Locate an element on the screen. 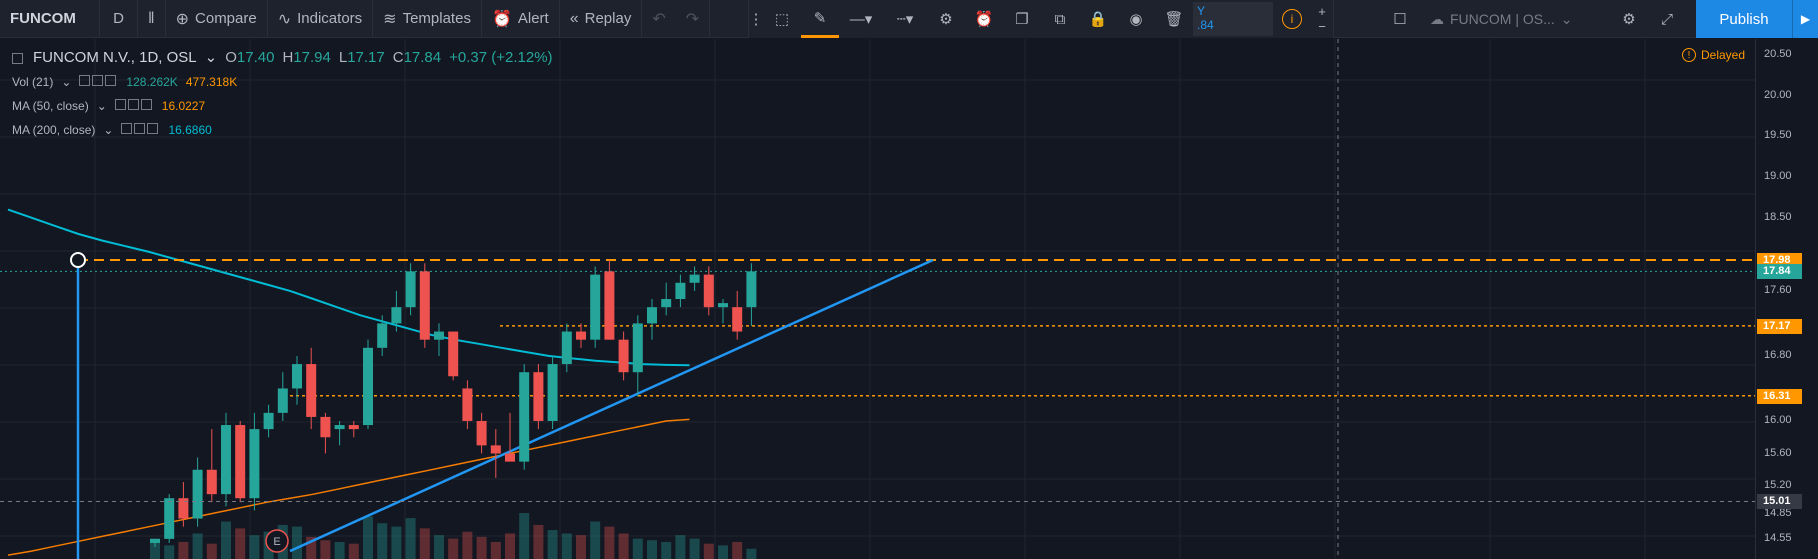 The height and width of the screenshot is (559, 1818). trash-icon: 🗑 is located at coordinates (1174, 19).